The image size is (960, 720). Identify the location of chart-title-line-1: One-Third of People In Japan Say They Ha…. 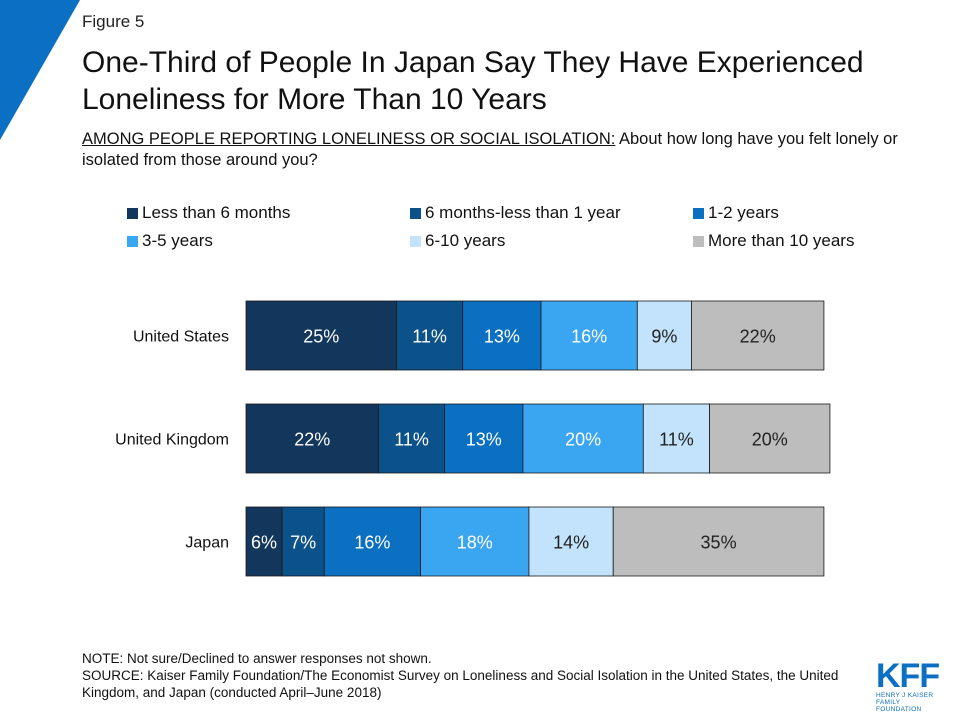
(473, 62).